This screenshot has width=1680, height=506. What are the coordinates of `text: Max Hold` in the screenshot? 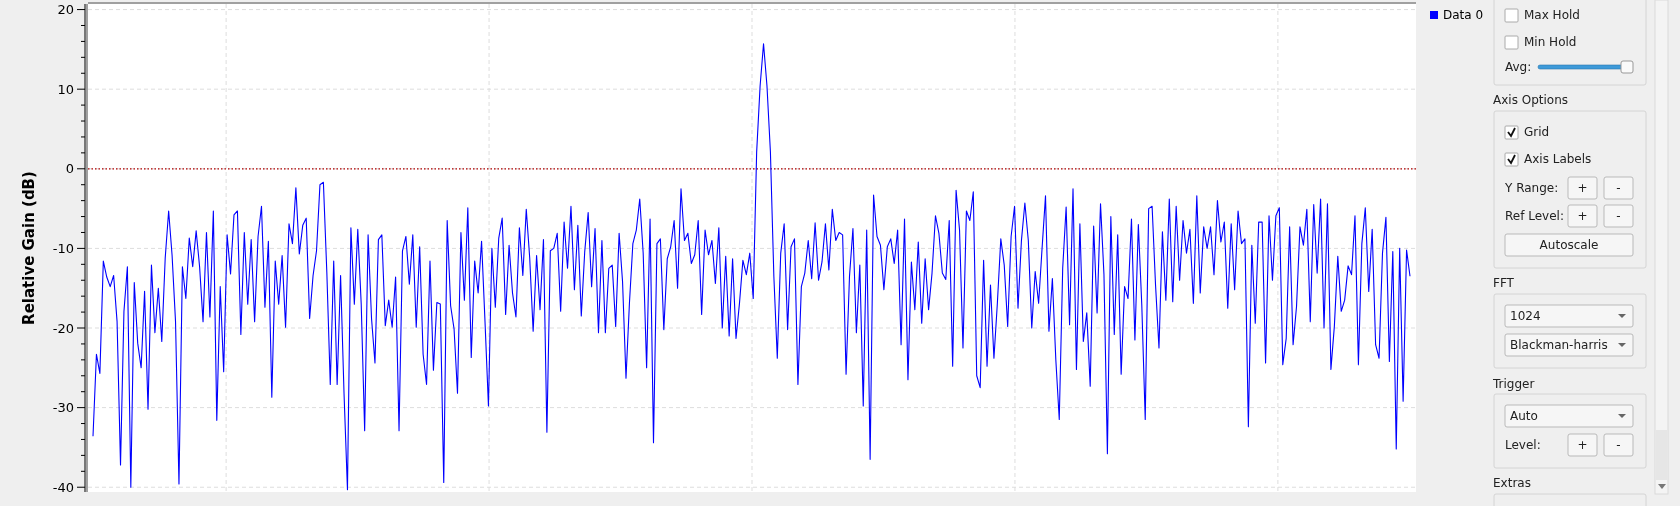 It's located at (1552, 15).